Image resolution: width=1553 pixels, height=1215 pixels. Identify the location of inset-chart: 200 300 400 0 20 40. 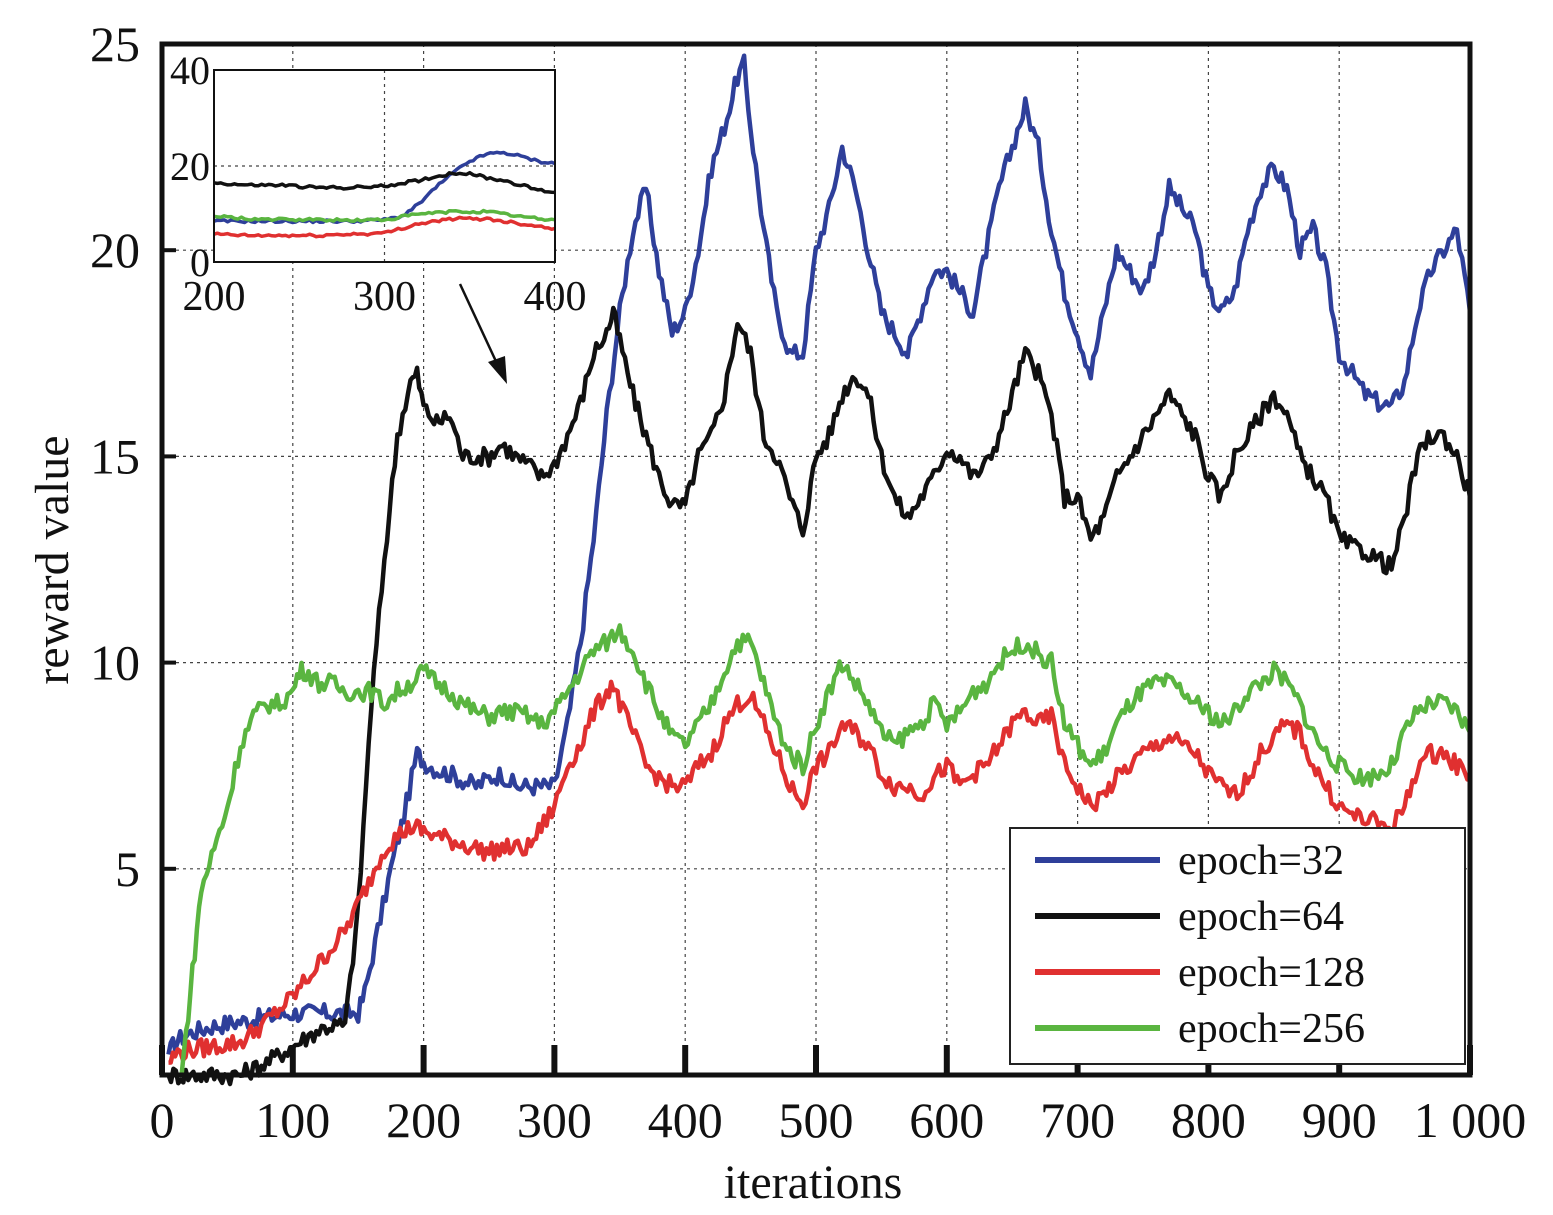
(378, 184).